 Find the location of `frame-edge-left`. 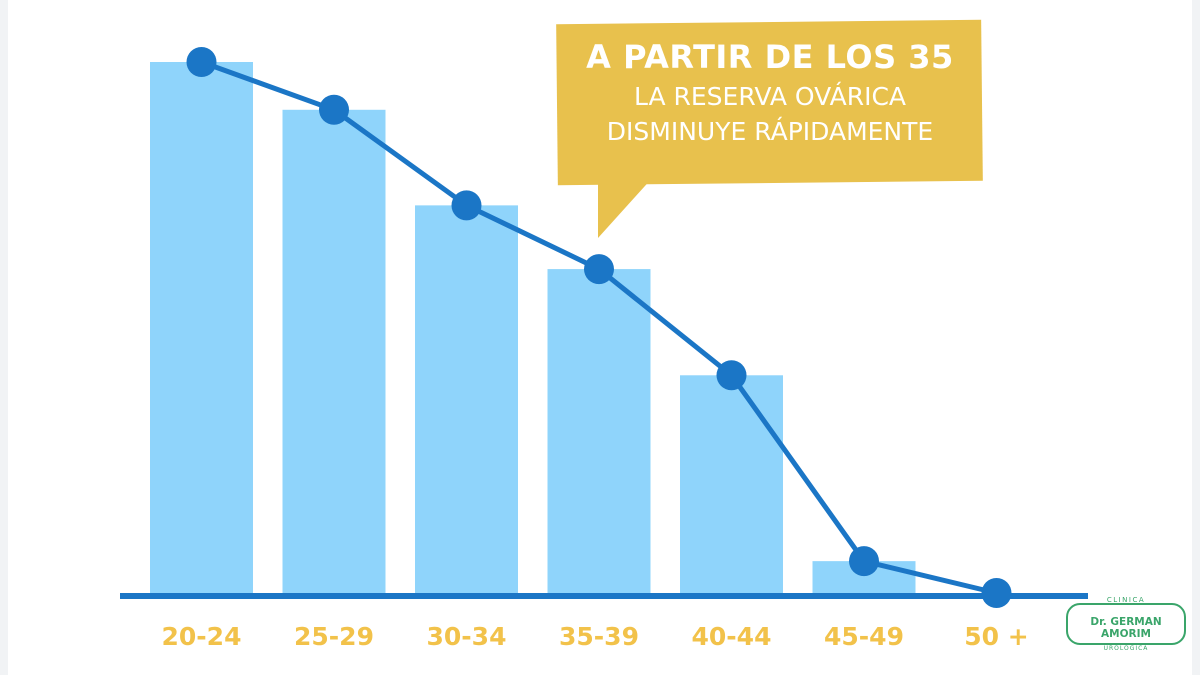

frame-edge-left is located at coordinates (4, 337).